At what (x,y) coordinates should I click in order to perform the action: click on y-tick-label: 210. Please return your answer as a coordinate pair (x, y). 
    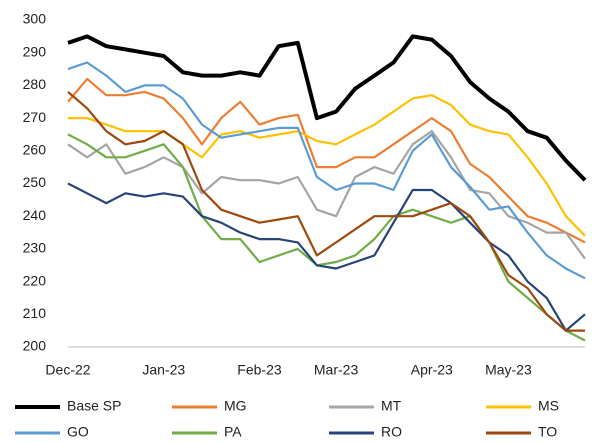
    Looking at the image, I should click on (35, 313).